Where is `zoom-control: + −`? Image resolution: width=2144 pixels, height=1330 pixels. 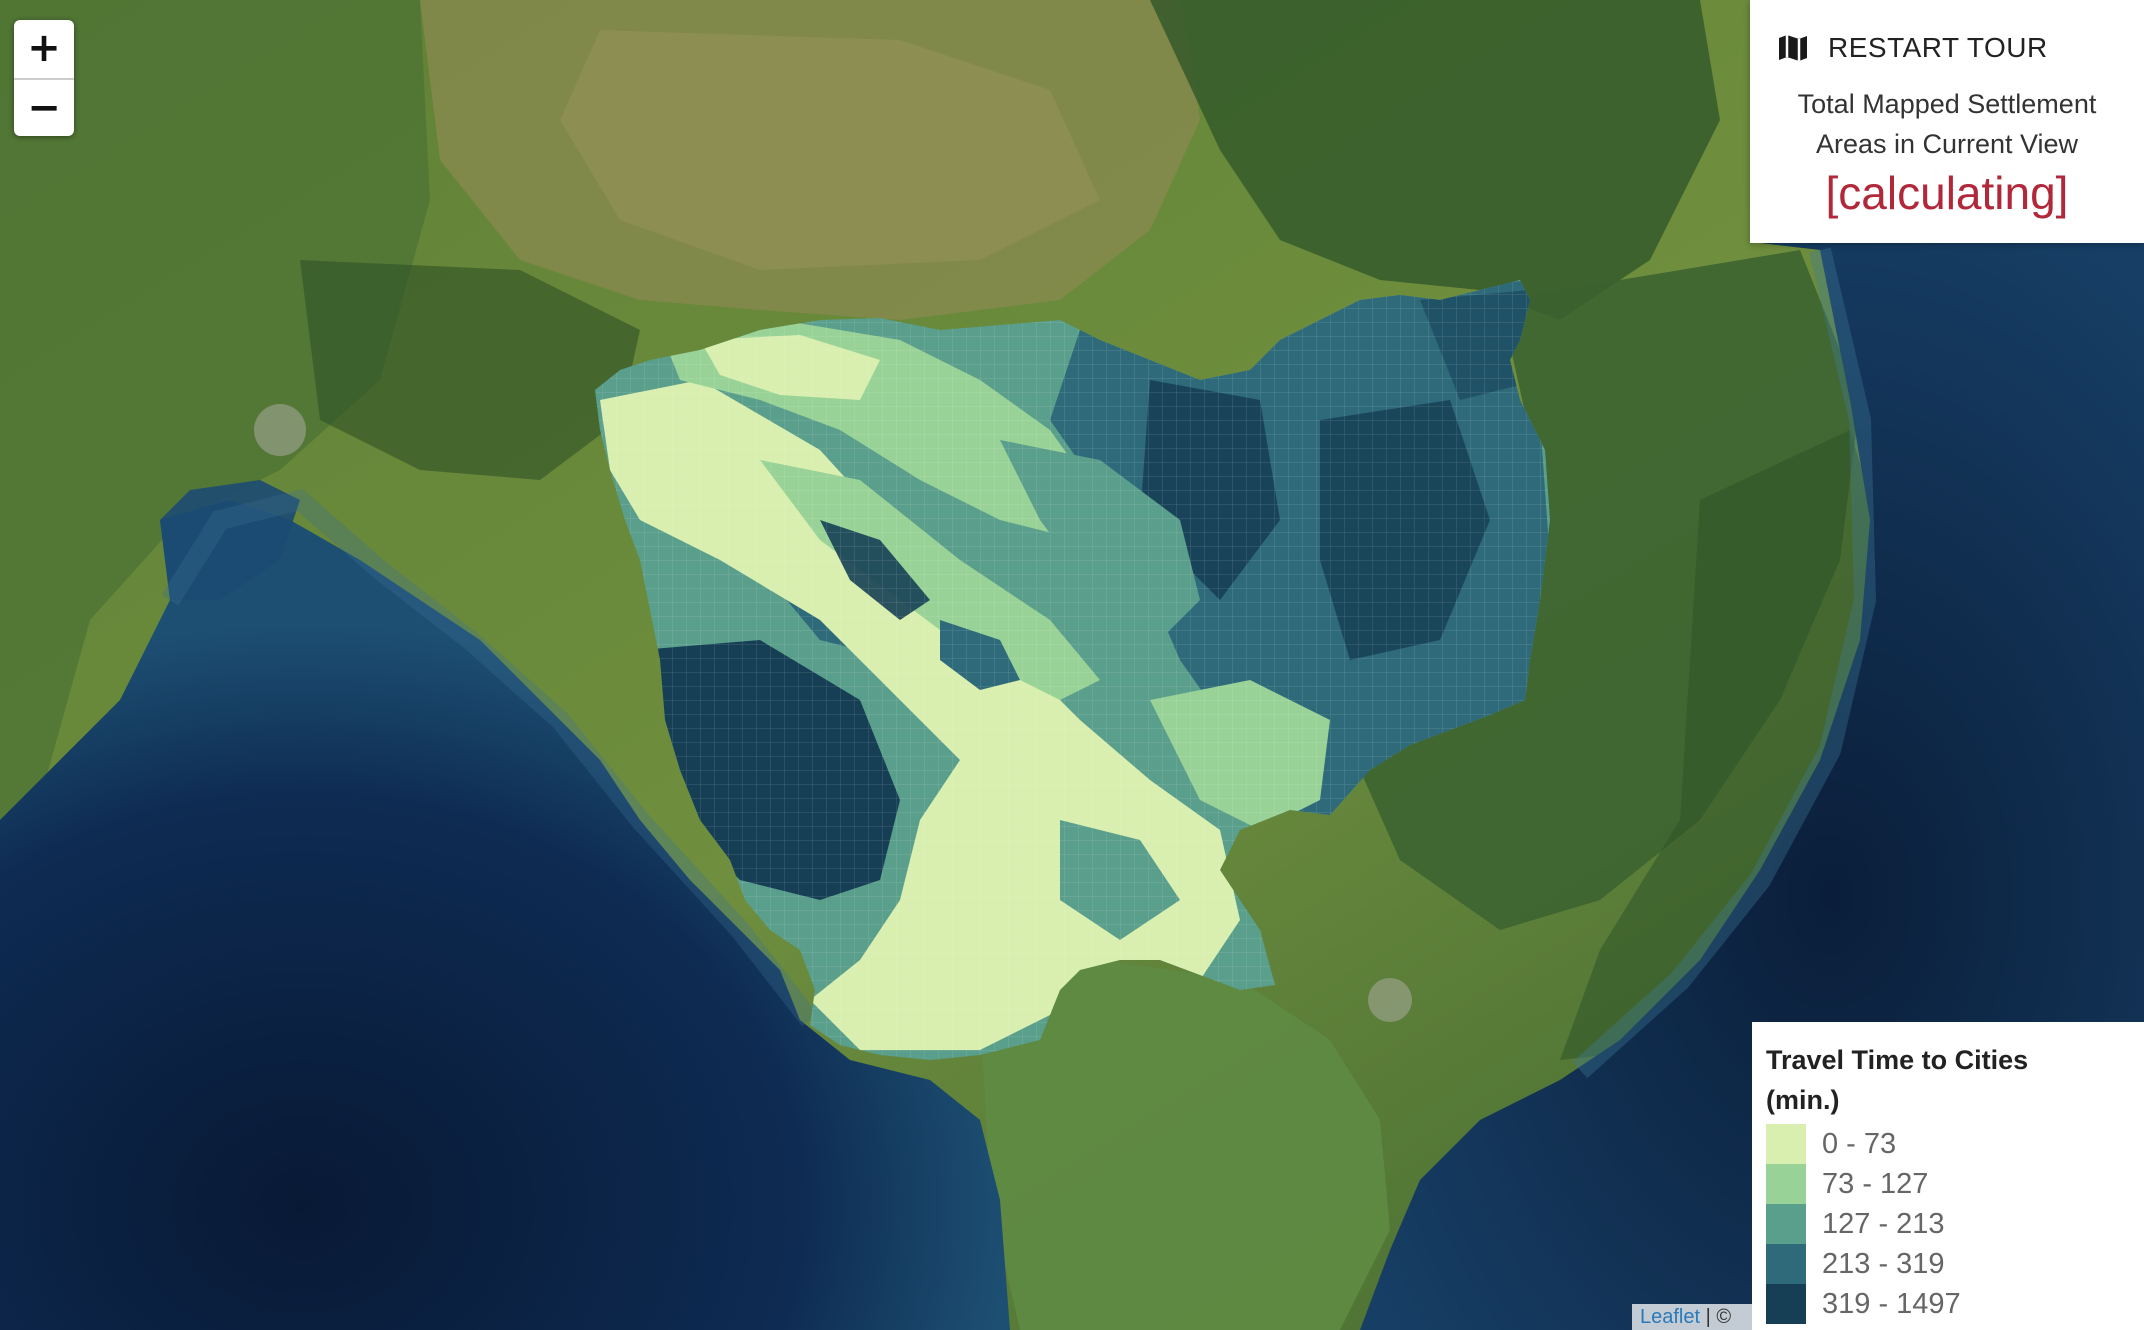
zoom-control: + − is located at coordinates (44, 78).